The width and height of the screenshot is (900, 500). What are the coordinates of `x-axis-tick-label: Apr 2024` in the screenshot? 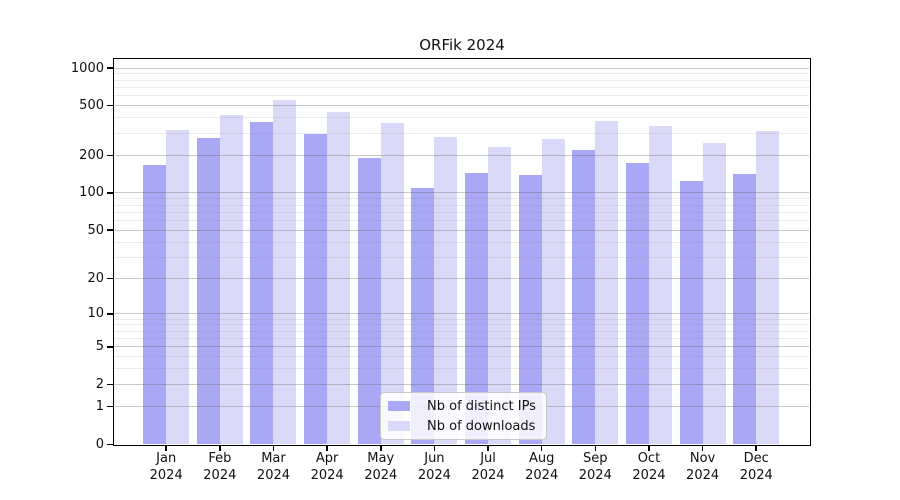 It's located at (327, 467).